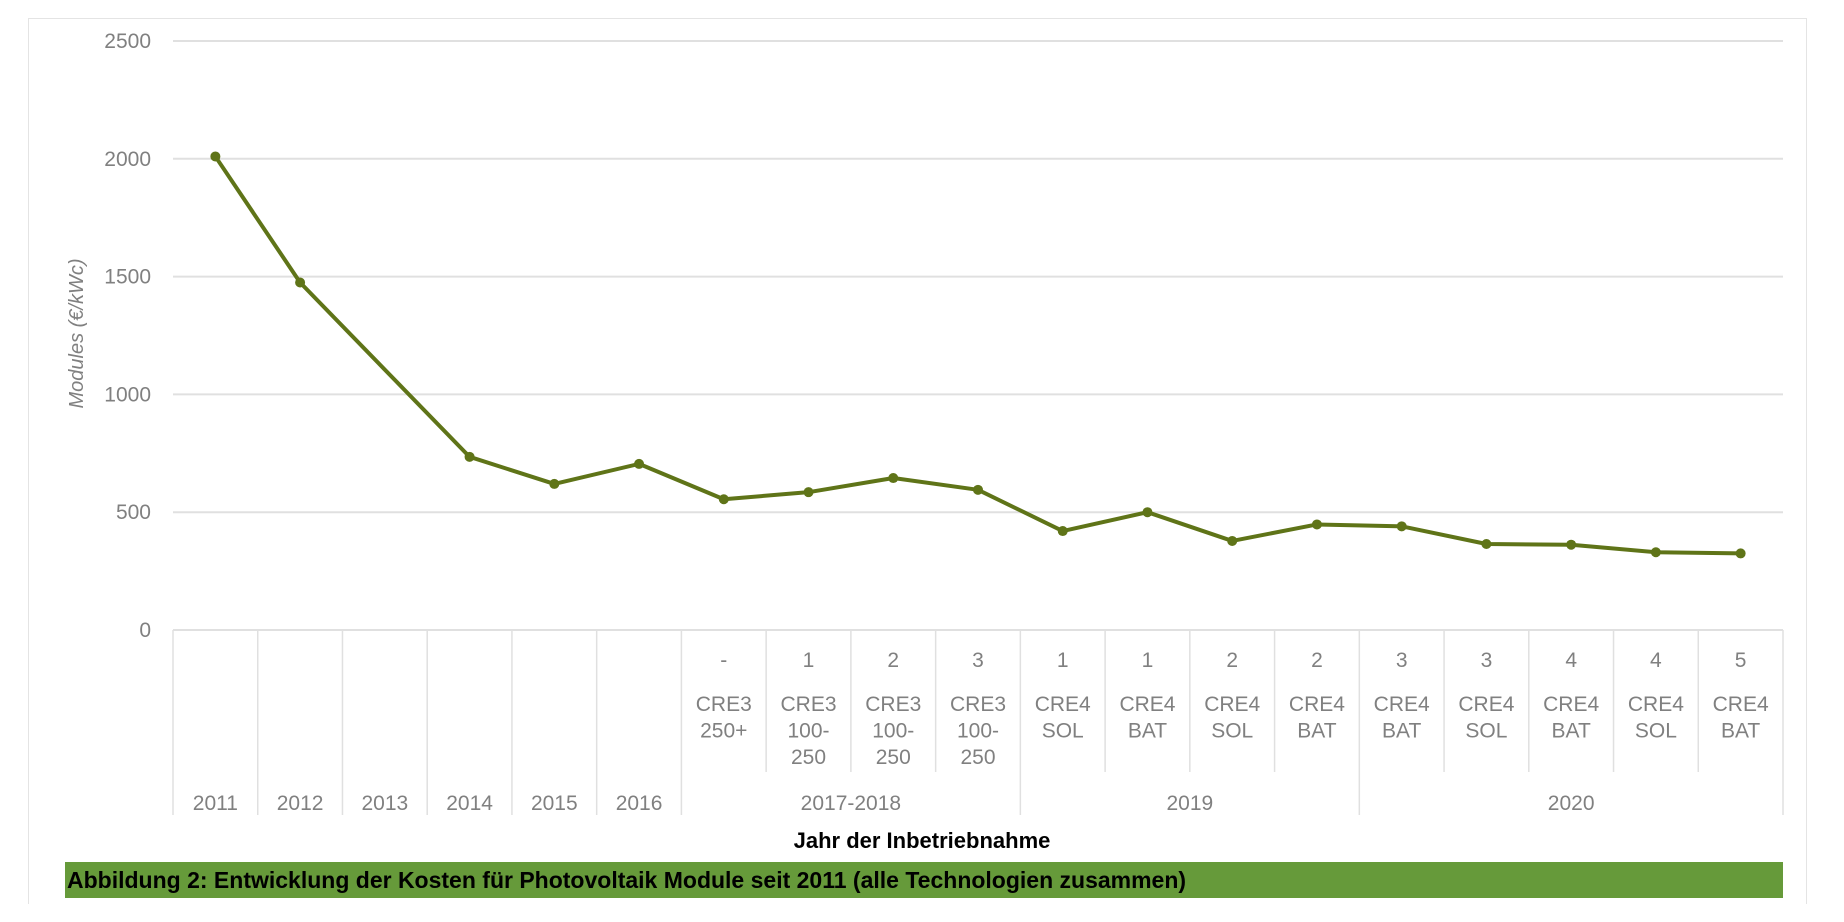 The height and width of the screenshot is (922, 1844). I want to click on group-label: 2020, so click(1571, 803).